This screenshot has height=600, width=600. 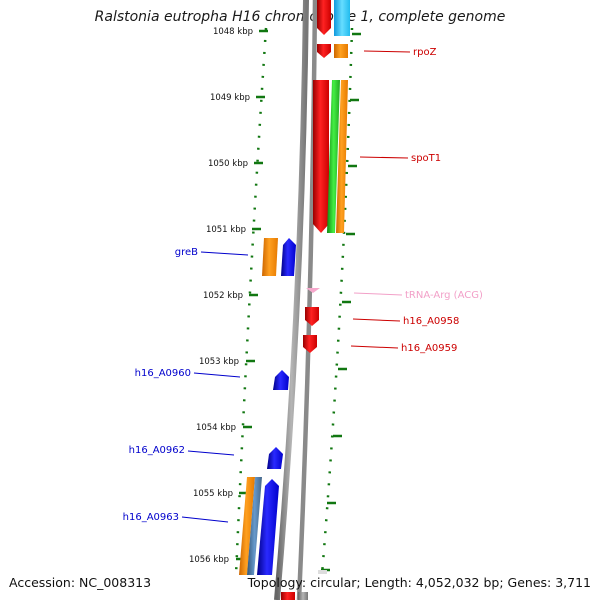 I want to click on gene-label-h16-a0962: h16_A0962, so click(x=157, y=450).